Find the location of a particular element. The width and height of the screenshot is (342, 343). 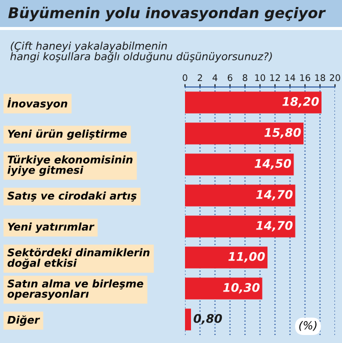

x-tick-label: 18 is located at coordinates (320, 78).